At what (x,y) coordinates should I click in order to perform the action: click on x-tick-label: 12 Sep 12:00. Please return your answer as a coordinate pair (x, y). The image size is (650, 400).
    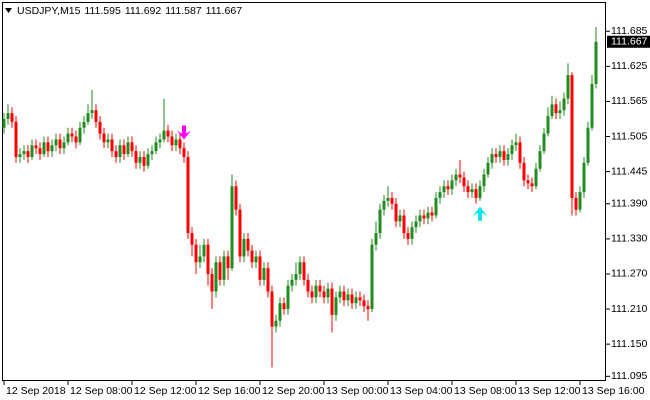
    Looking at the image, I should click on (165, 391).